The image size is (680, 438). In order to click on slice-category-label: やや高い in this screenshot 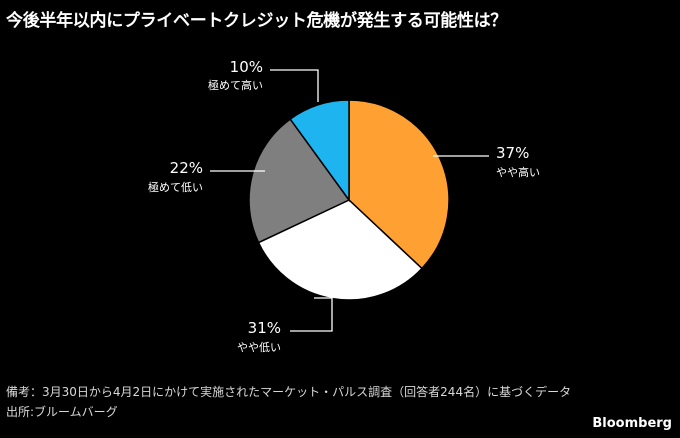, I will do `click(518, 172)`.